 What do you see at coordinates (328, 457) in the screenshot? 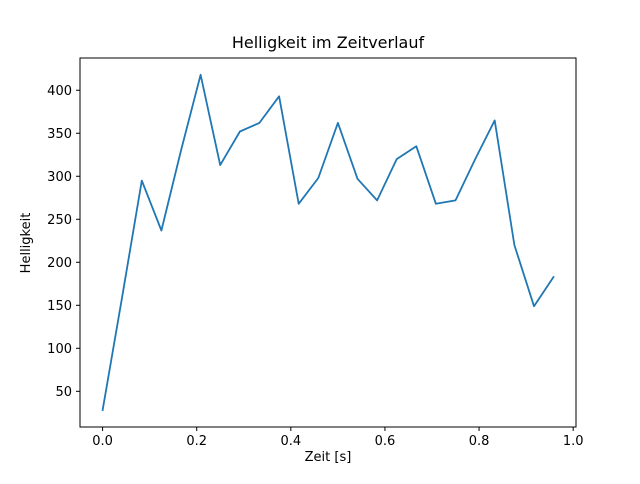
I see `x-axis-label: Zeit [s]` at bounding box center [328, 457].